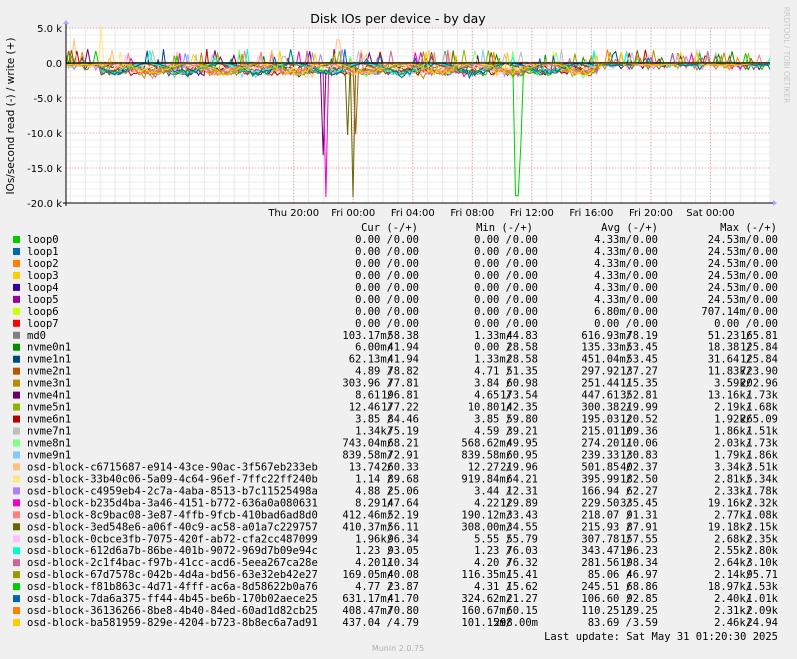 The height and width of the screenshot is (659, 797). Describe the element at coordinates (43, 324) in the screenshot. I see `legend-series-name: loop7` at that location.